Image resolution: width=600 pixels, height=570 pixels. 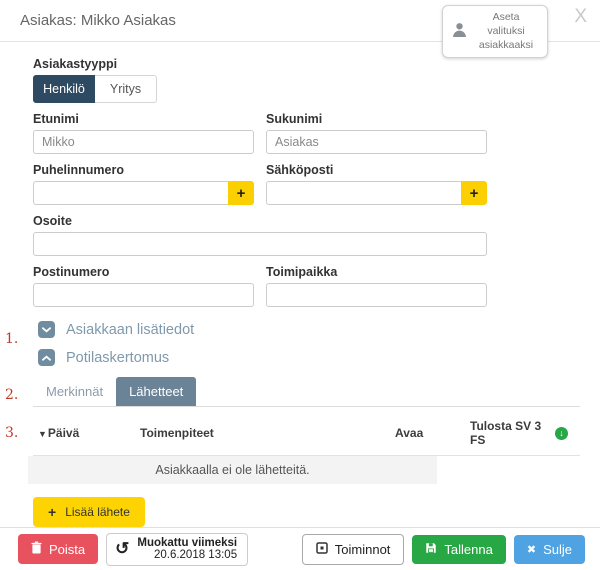 I want to click on tab-lahetteet: Lähetteet, so click(x=156, y=391).